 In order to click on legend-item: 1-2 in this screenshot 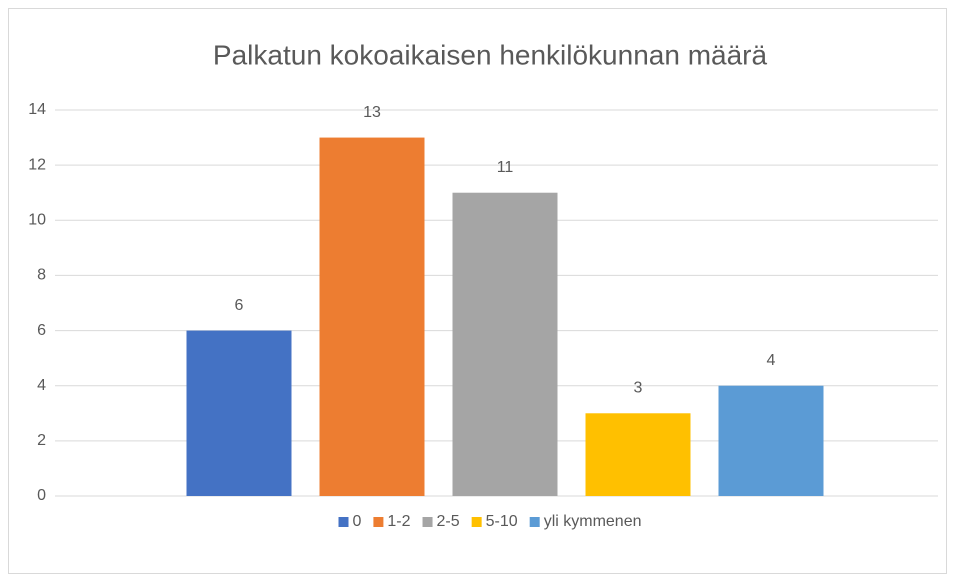, I will do `click(392, 521)`.